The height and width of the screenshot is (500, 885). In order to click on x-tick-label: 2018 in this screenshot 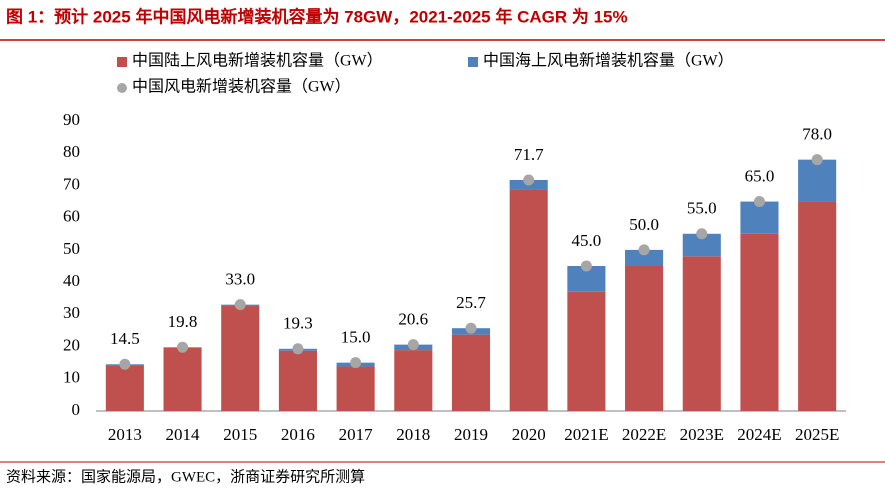, I will do `click(413, 434)`.